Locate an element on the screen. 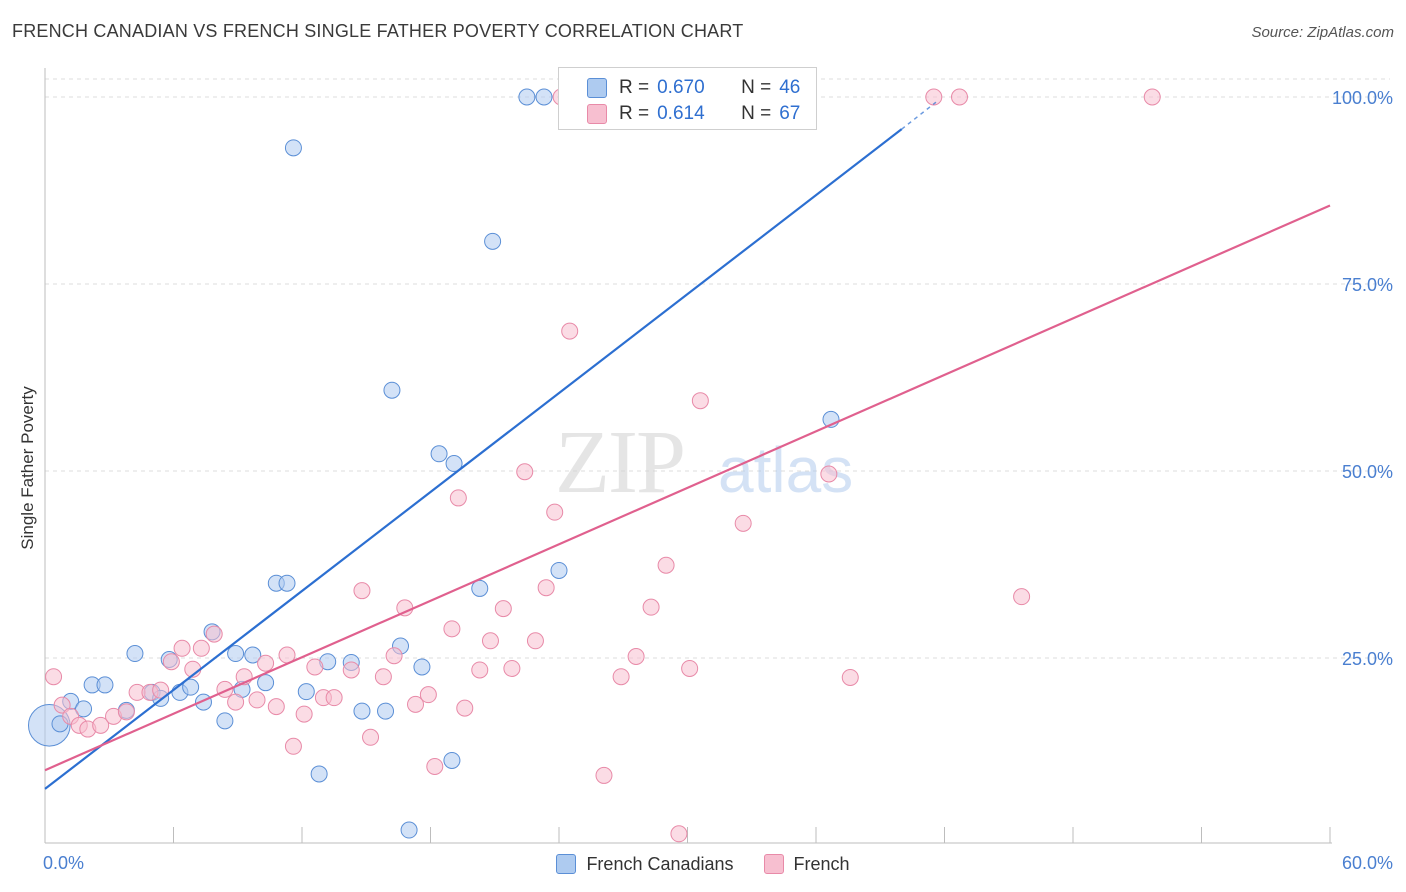 The width and height of the screenshot is (1406, 892). french-canadians-trend-extension is located at coordinates (919, 115).